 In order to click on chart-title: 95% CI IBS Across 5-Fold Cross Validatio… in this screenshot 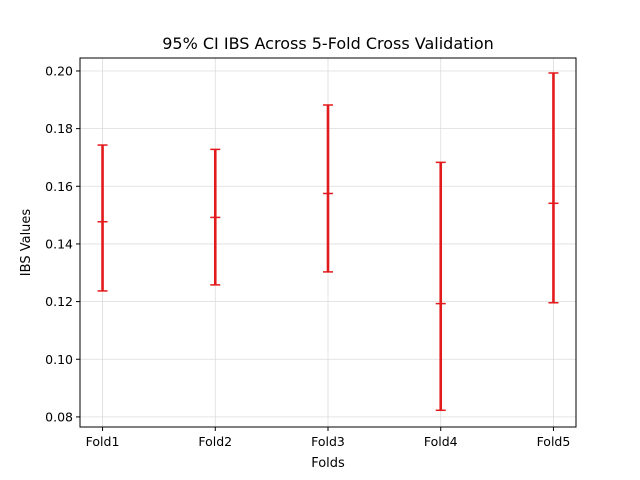, I will do `click(328, 43)`.